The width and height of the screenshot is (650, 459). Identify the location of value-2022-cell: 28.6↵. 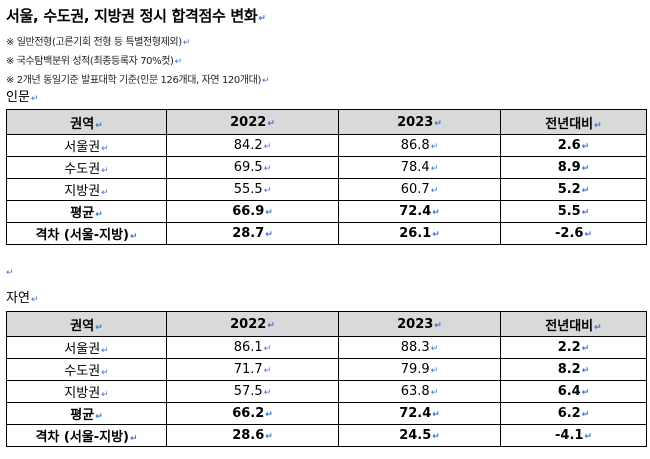
(252, 435).